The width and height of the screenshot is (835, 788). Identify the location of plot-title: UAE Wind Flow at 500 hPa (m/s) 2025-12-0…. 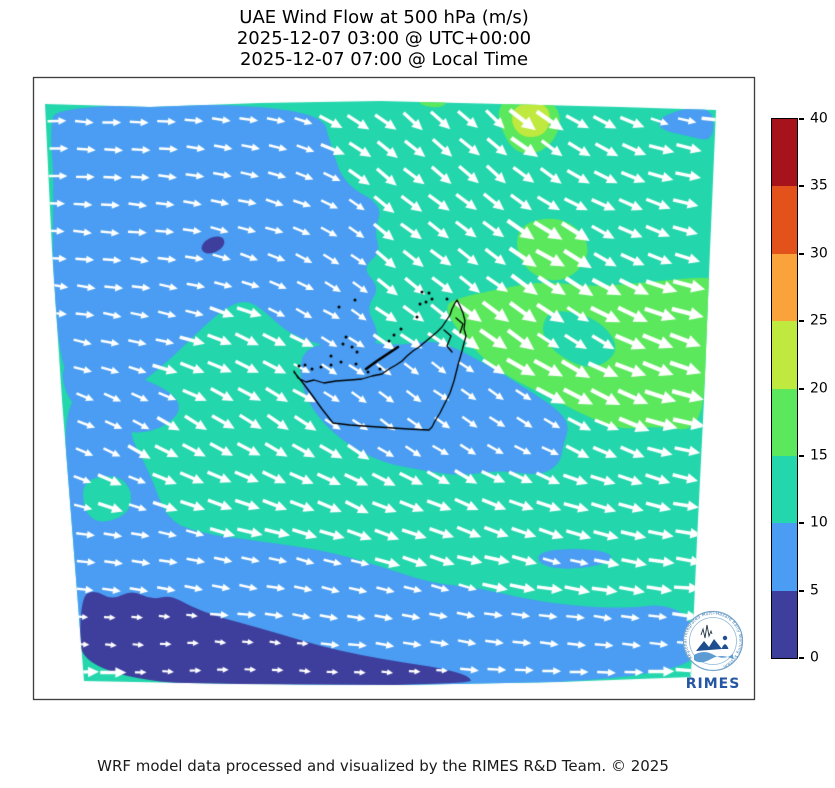
(384, 38).